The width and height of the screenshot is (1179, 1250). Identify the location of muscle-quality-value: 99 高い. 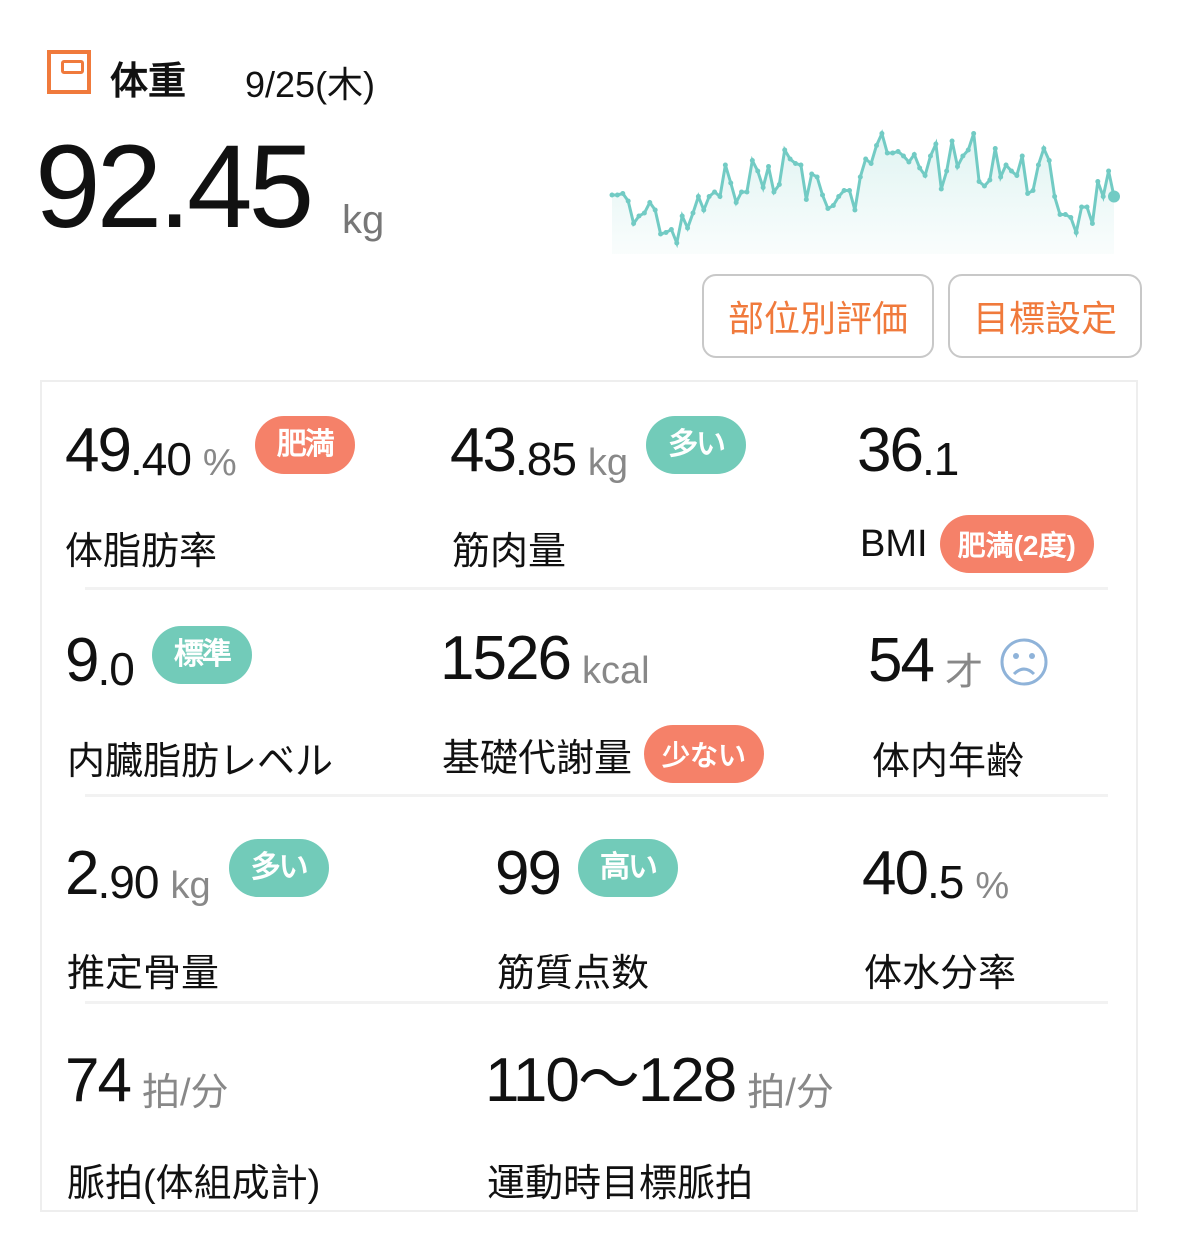
(586, 873).